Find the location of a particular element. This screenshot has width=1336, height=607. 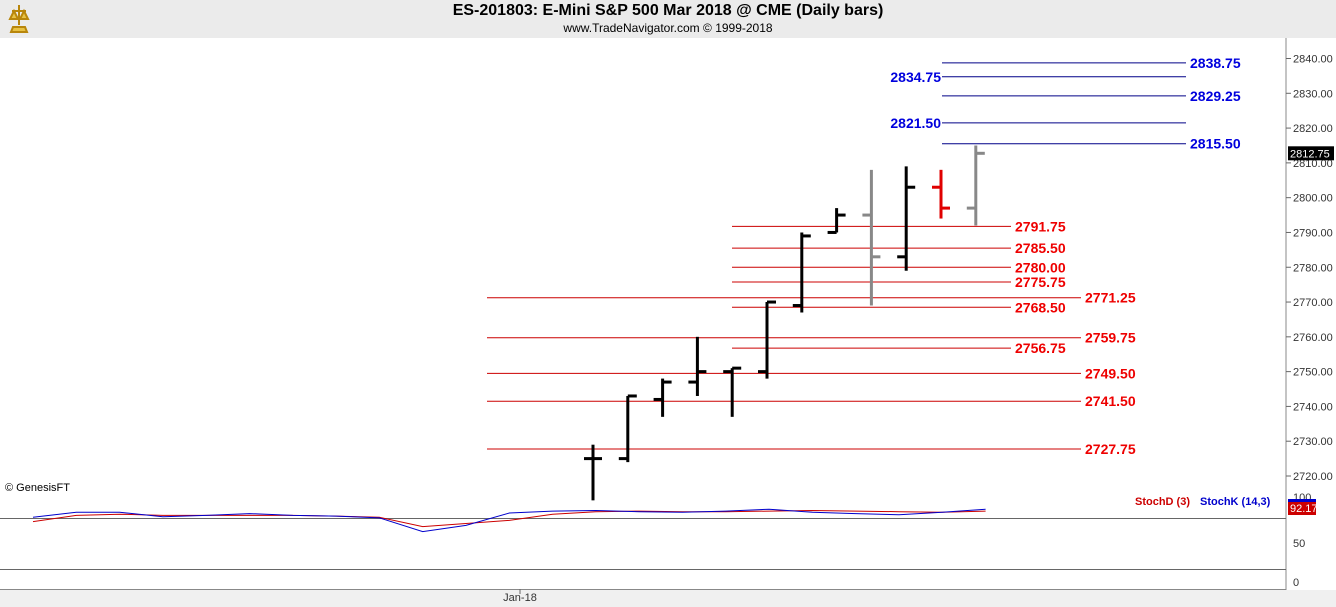

indicator-line is located at coordinates (509, 520).